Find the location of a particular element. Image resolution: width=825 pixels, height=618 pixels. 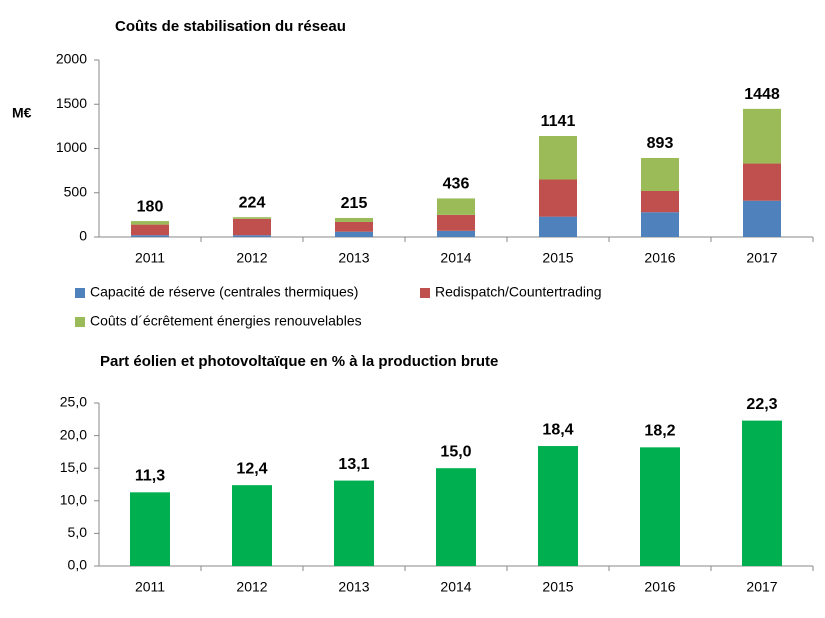

value-label: 18,4 is located at coordinates (557, 429).